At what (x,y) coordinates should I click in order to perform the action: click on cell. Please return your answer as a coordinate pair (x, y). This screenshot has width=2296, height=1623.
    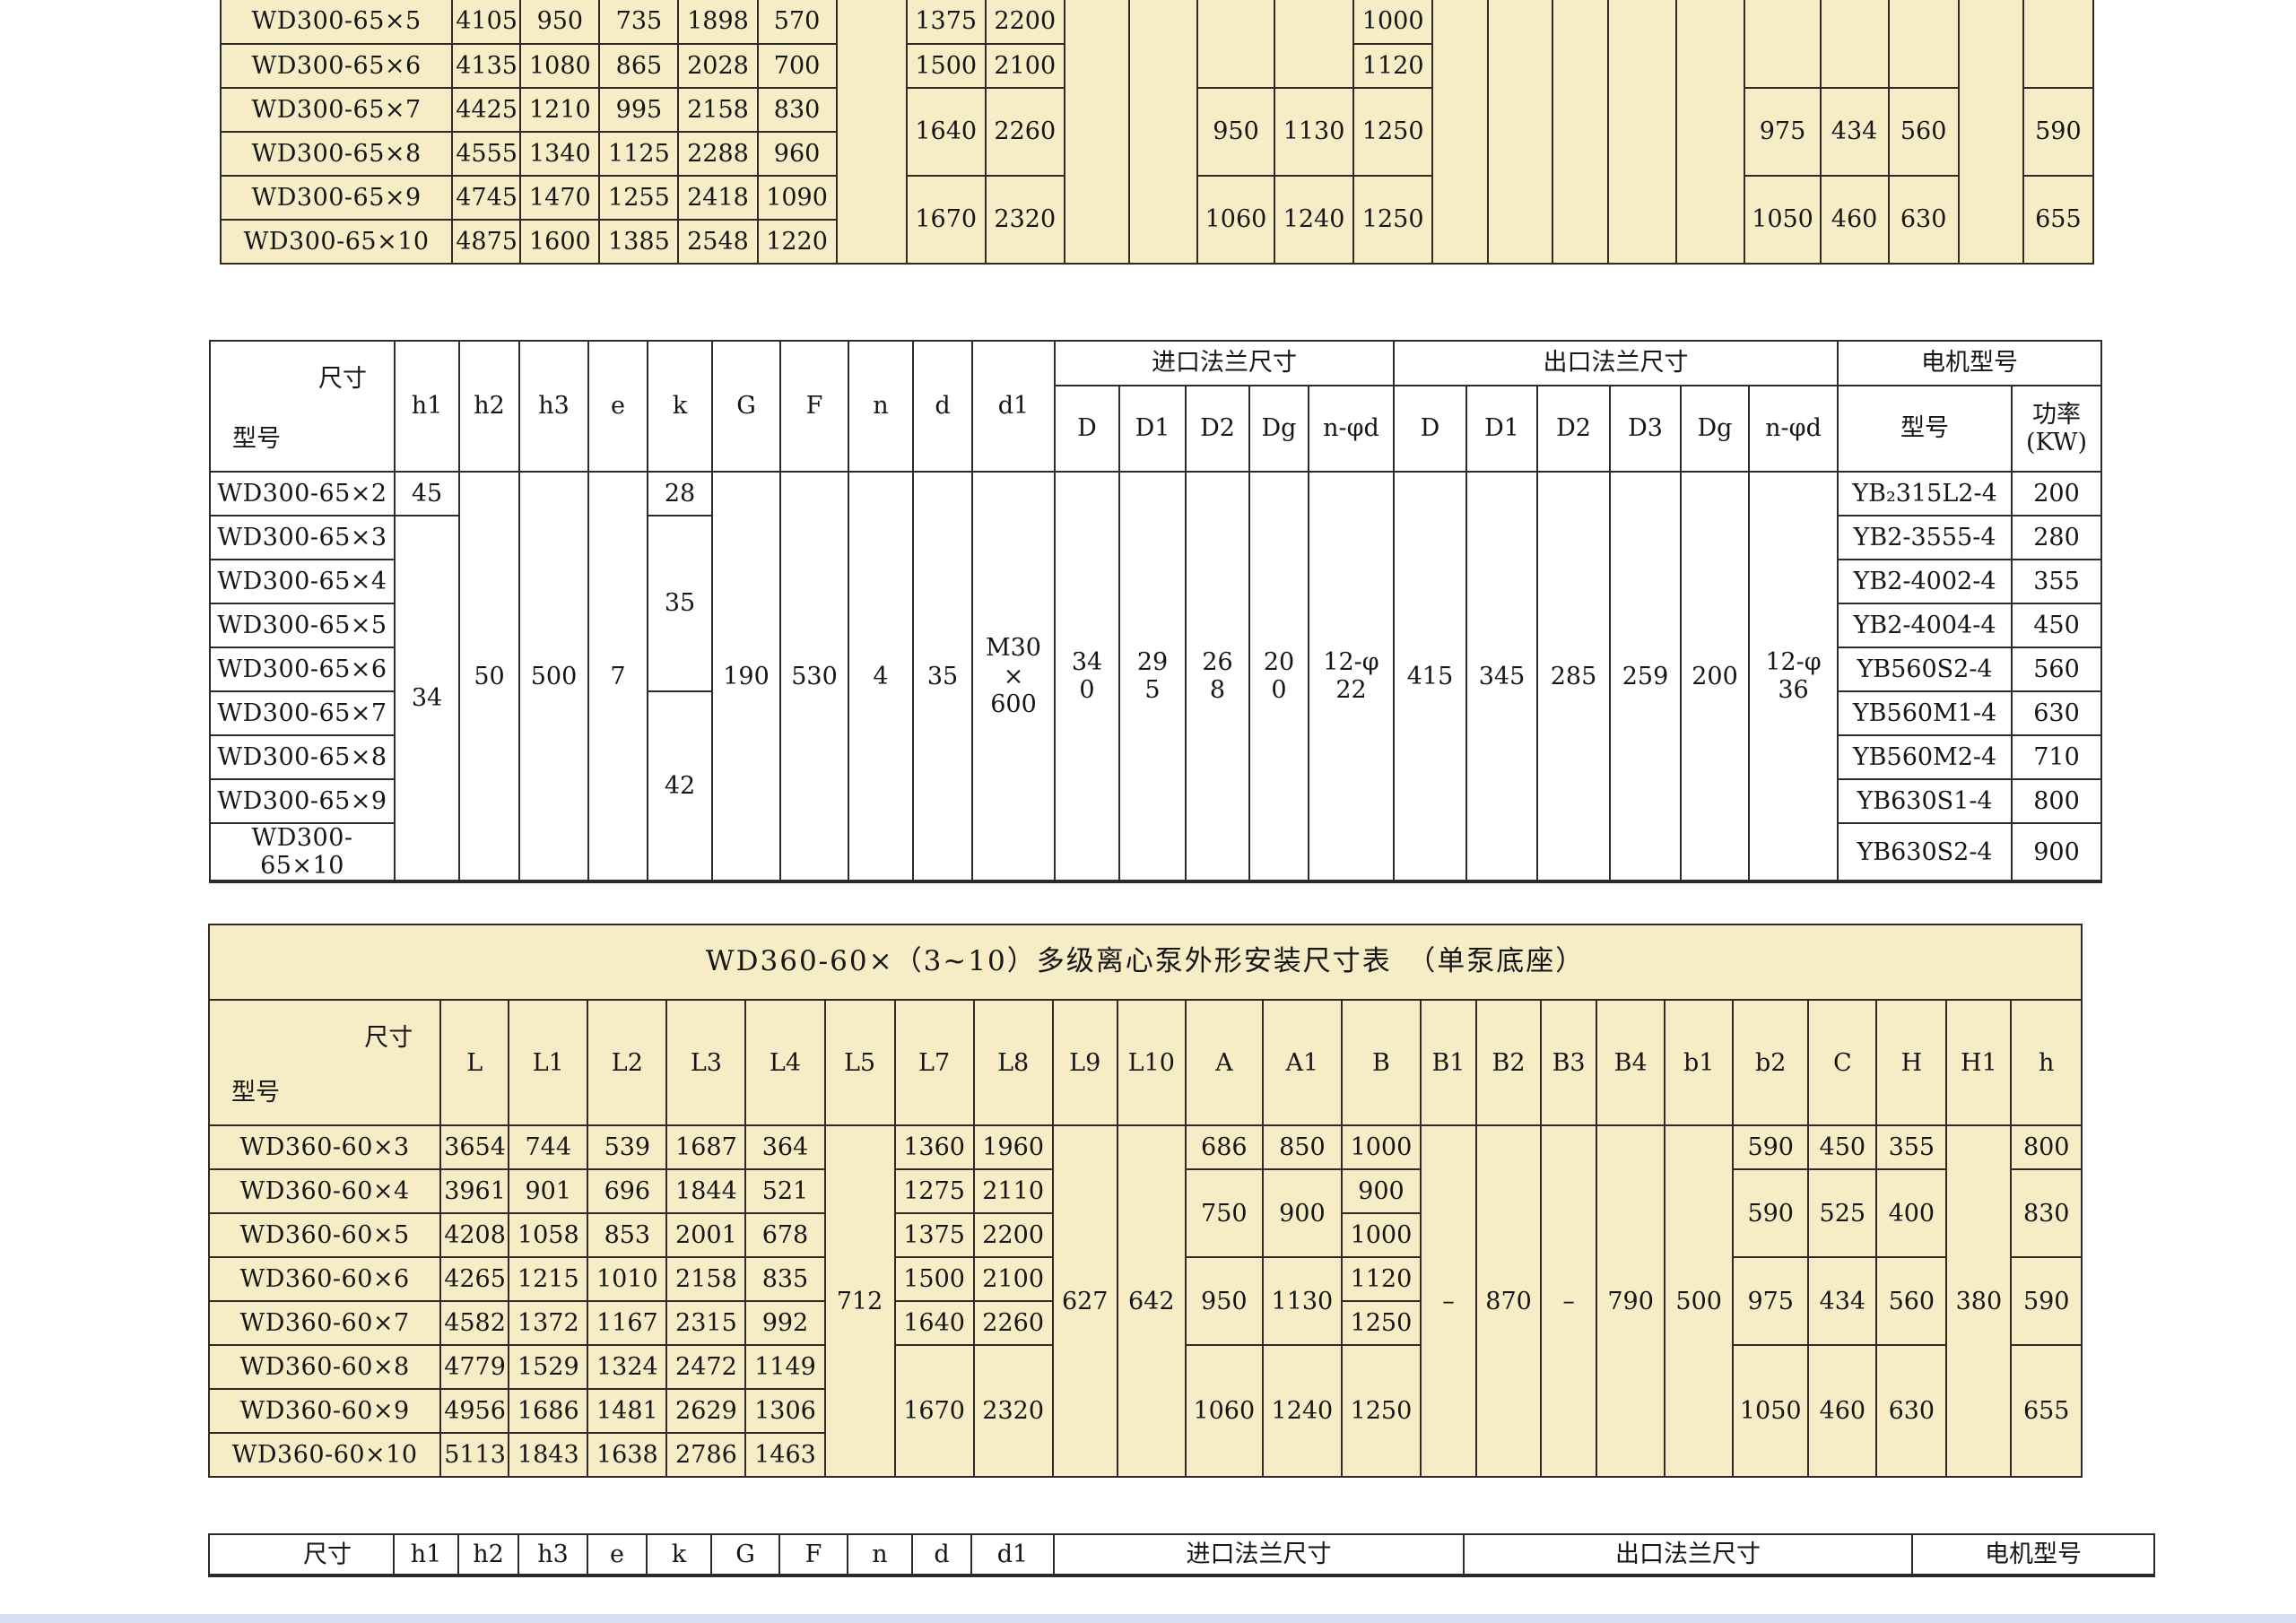
    Looking at the image, I should click on (1923, 44).